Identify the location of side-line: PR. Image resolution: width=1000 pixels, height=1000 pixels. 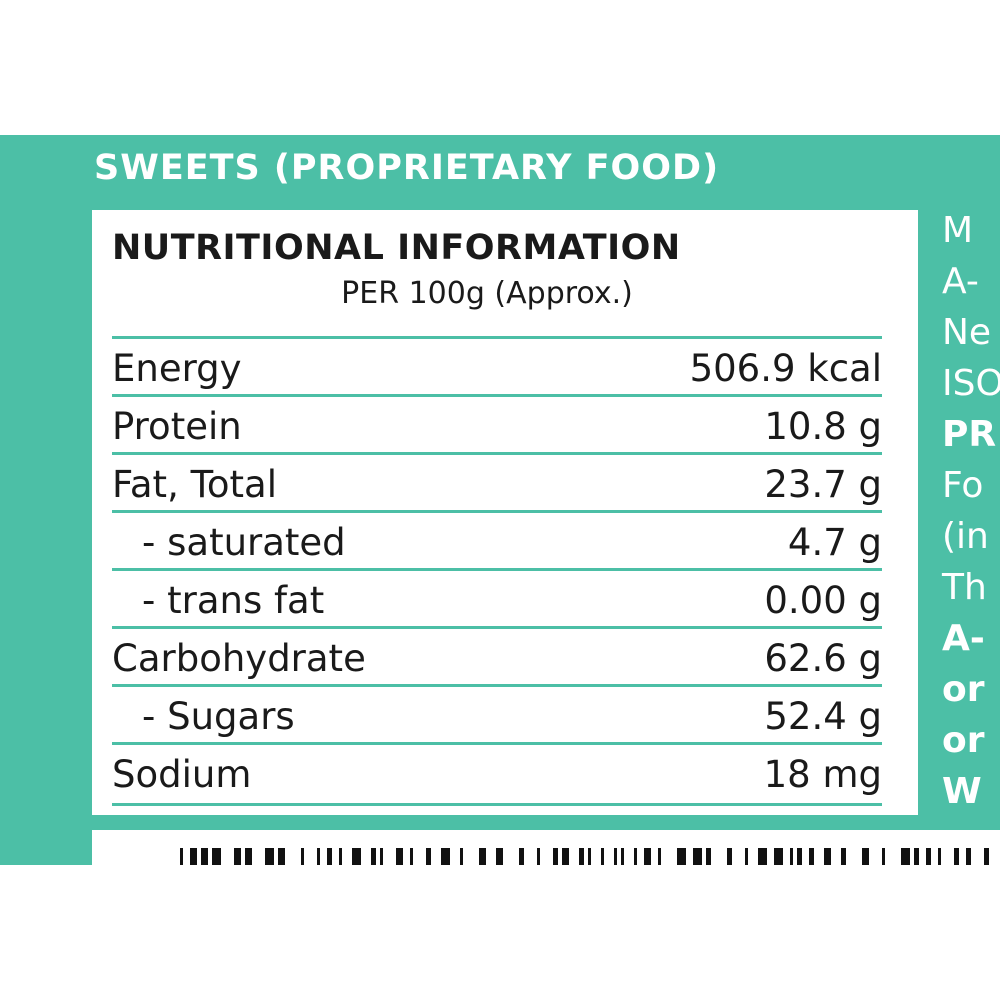
(969, 434).